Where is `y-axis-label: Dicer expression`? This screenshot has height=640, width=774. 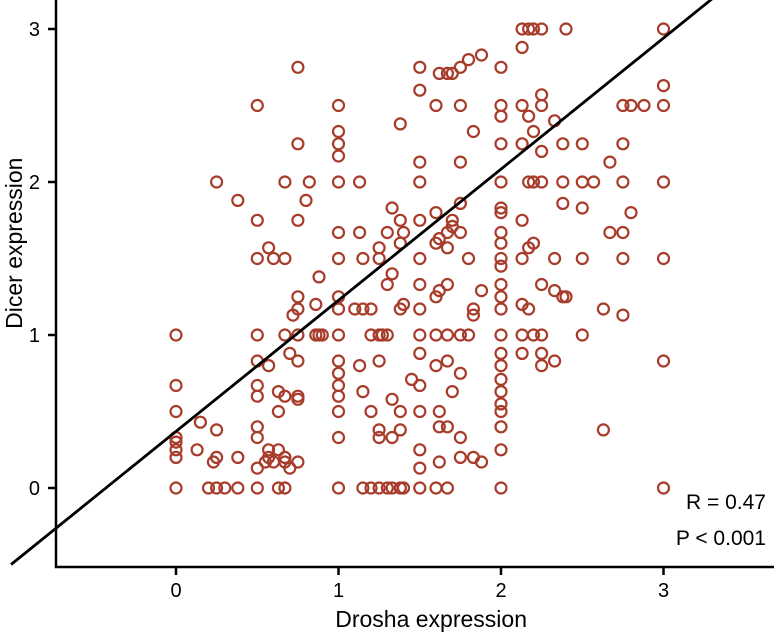
y-axis-label: Dicer expression is located at coordinates (14, 243).